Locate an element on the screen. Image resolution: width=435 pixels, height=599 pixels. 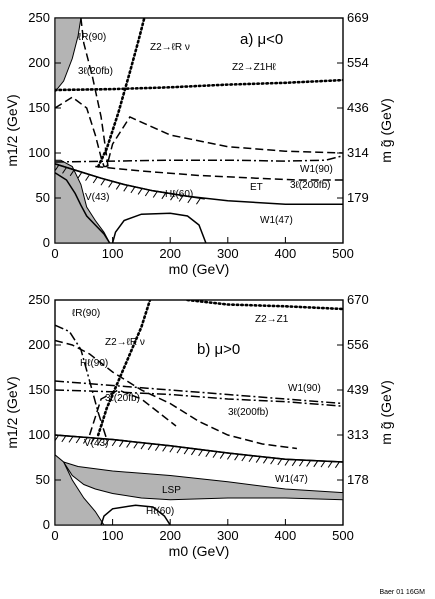
right-tick-label: 556 is located at coordinates (358, 344).